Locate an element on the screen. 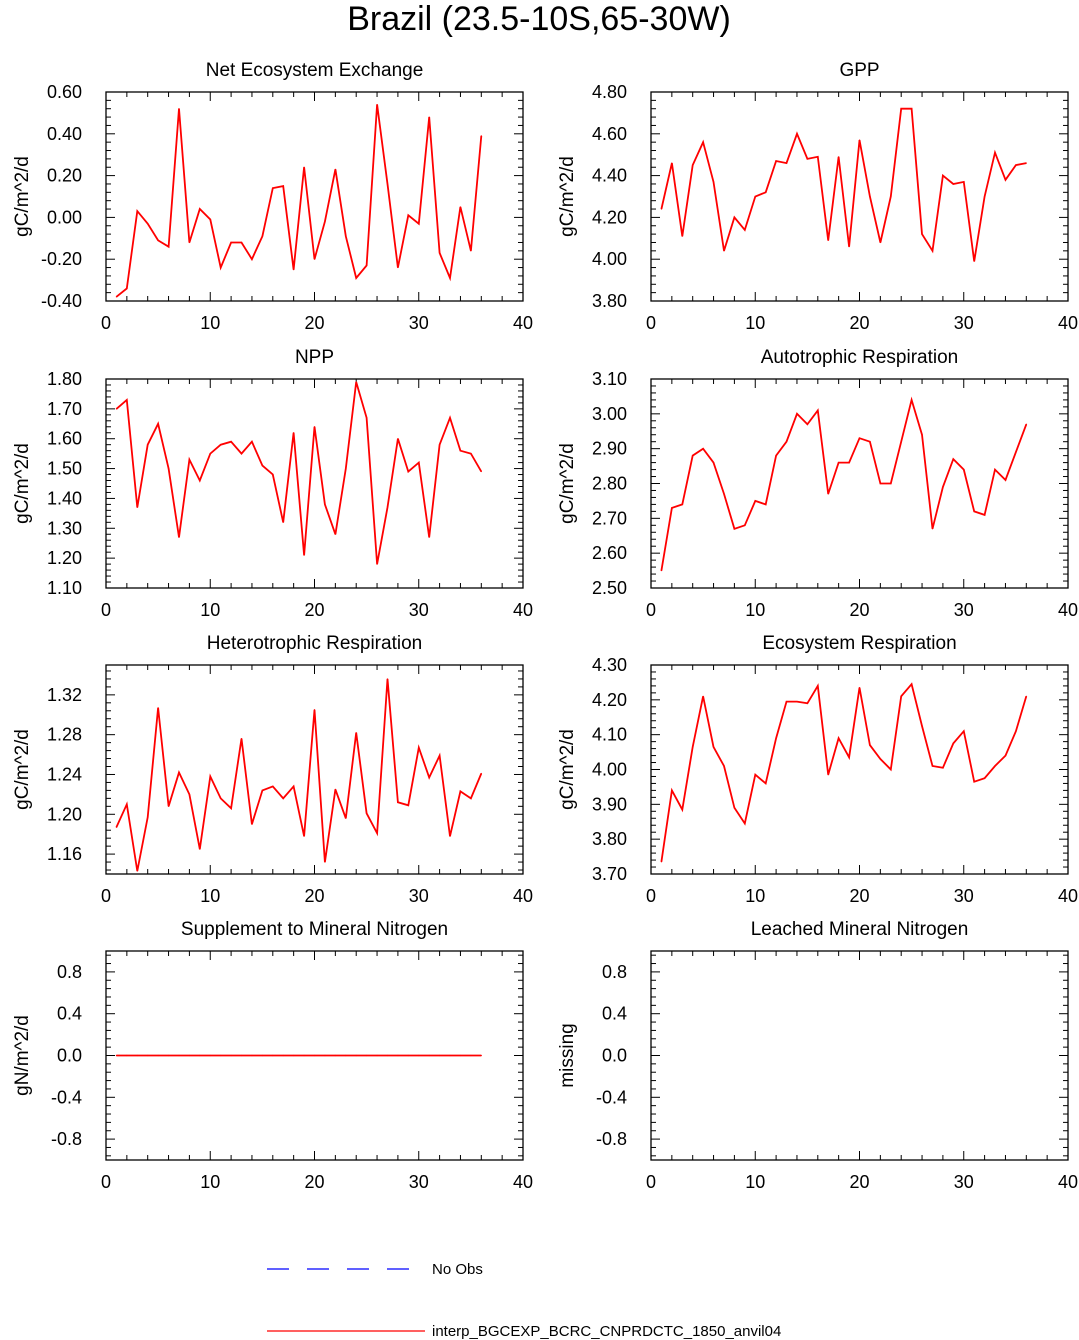 Image resolution: width=1079 pixels, height=1340 pixels. plot-frame is located at coordinates (314, 196).